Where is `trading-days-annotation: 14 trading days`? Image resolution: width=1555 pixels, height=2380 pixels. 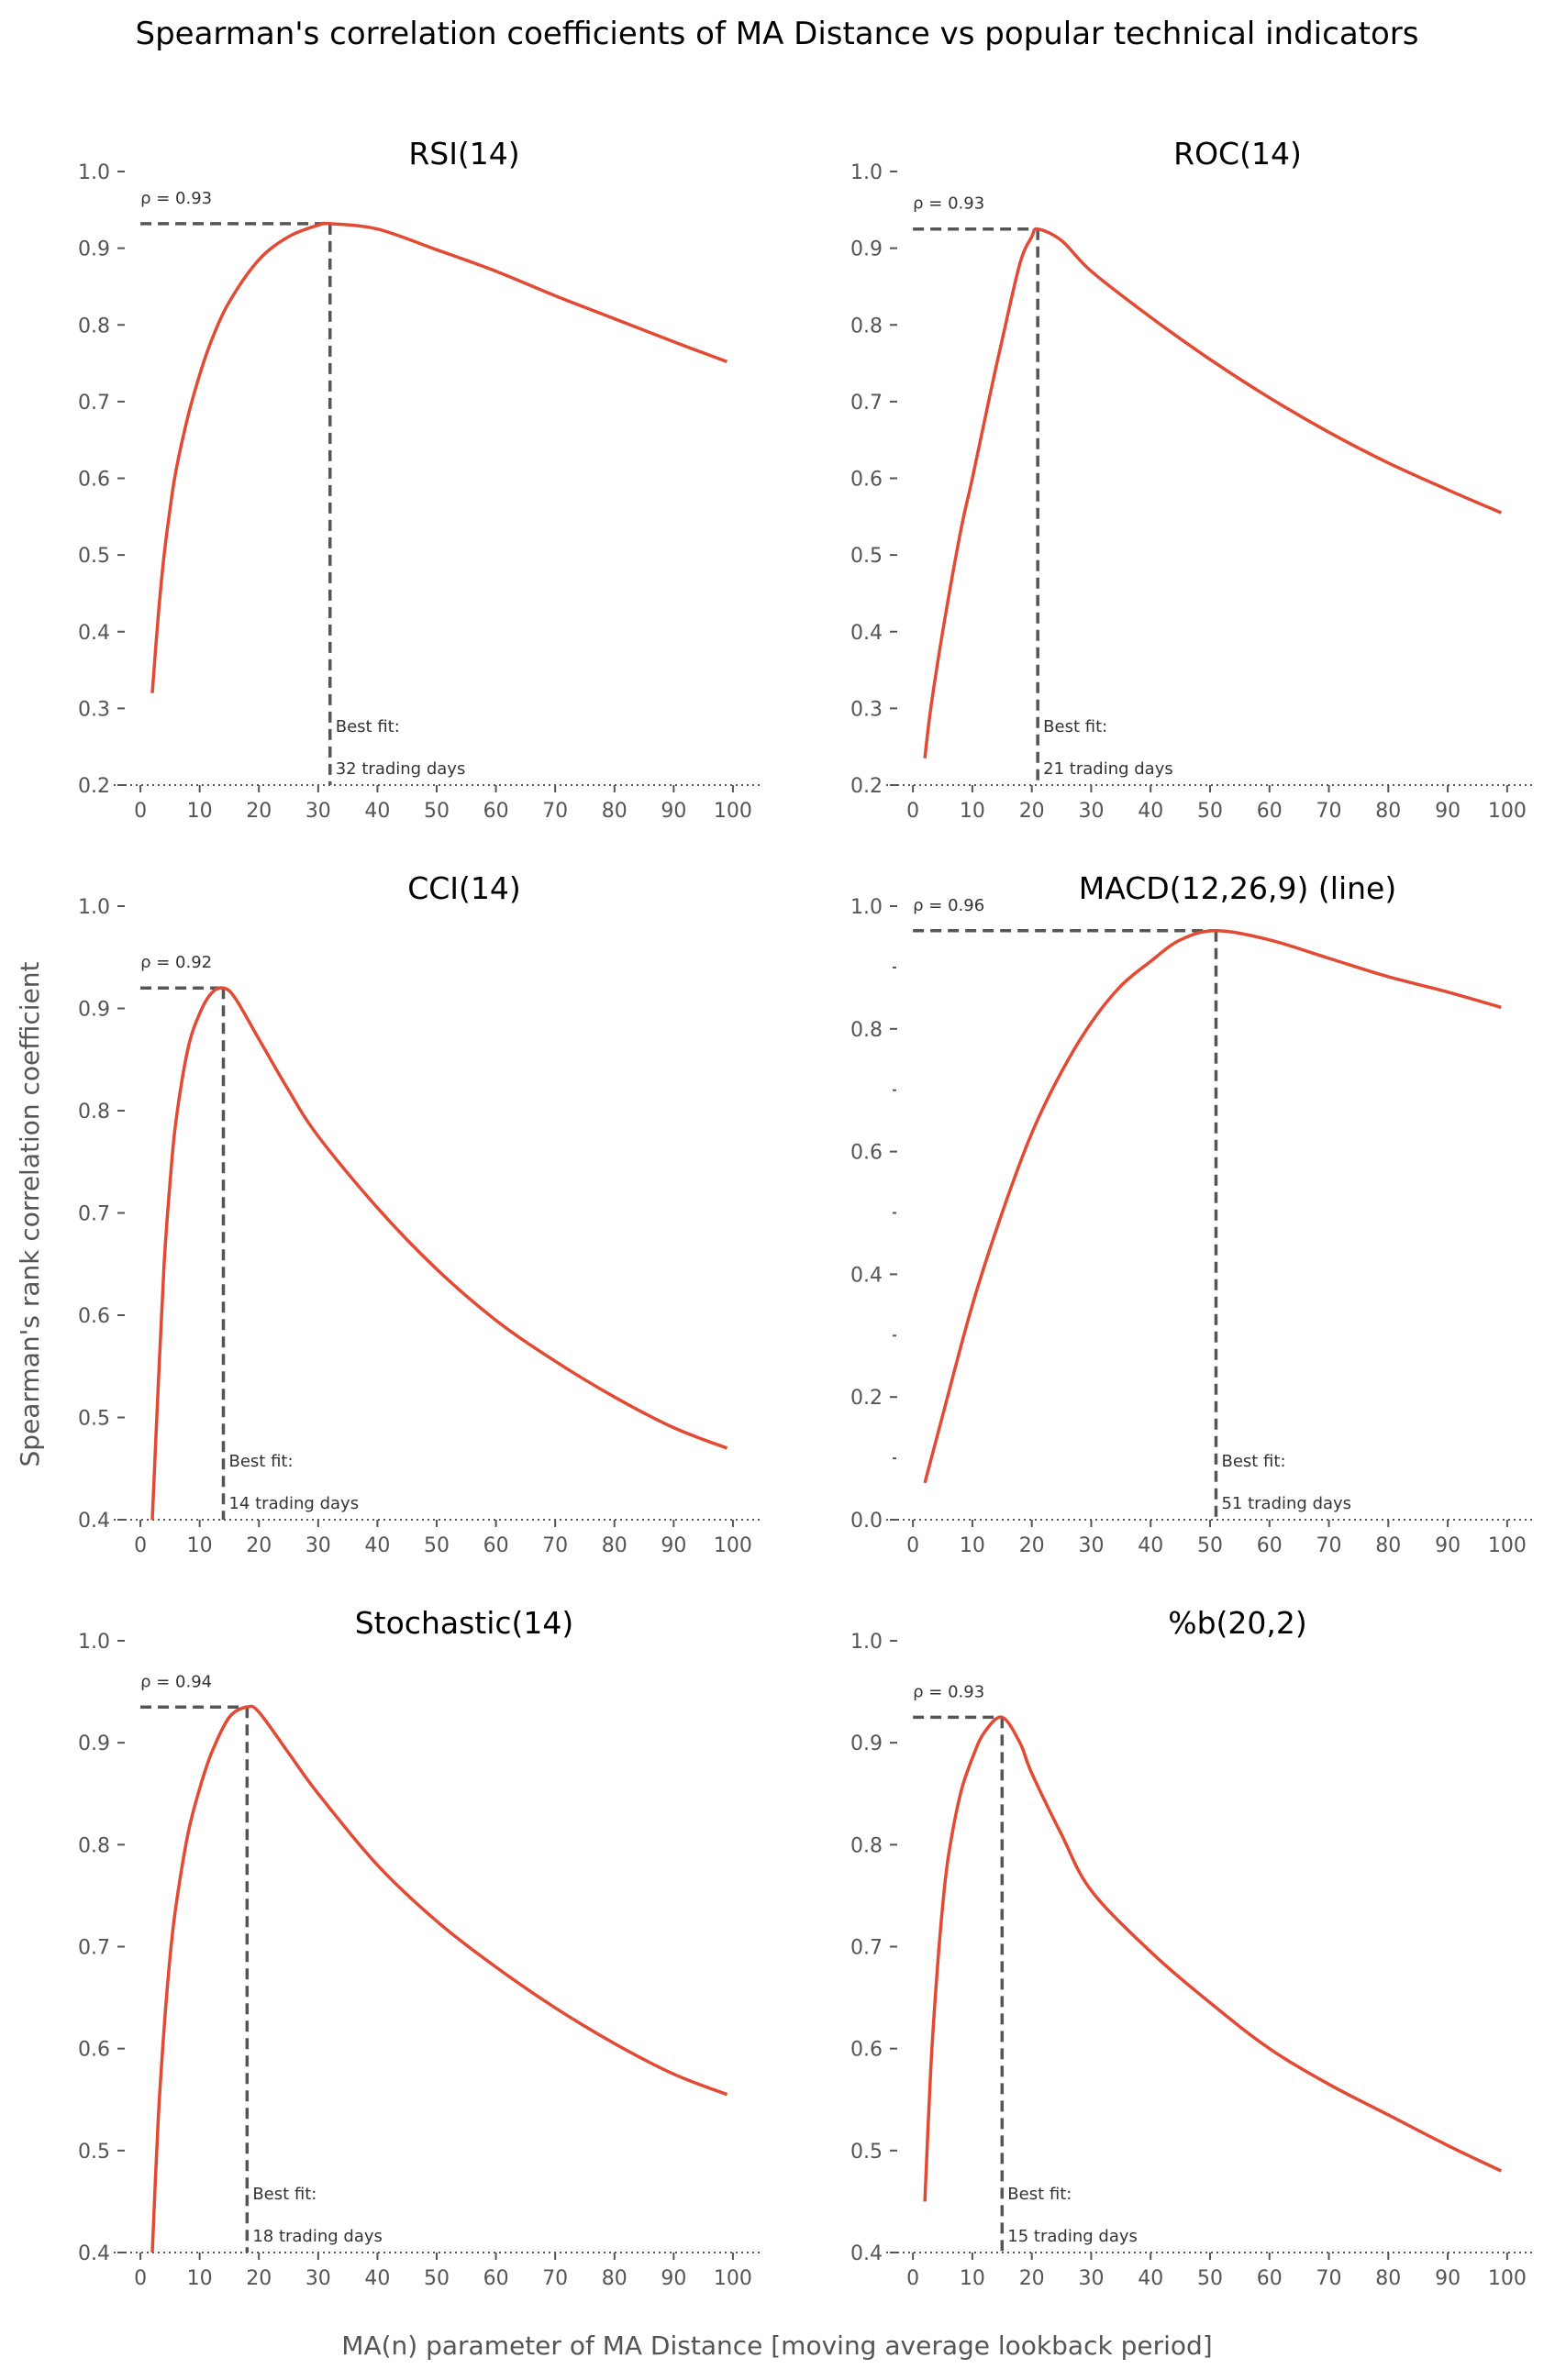
trading-days-annotation: 14 trading days is located at coordinates (293, 1503).